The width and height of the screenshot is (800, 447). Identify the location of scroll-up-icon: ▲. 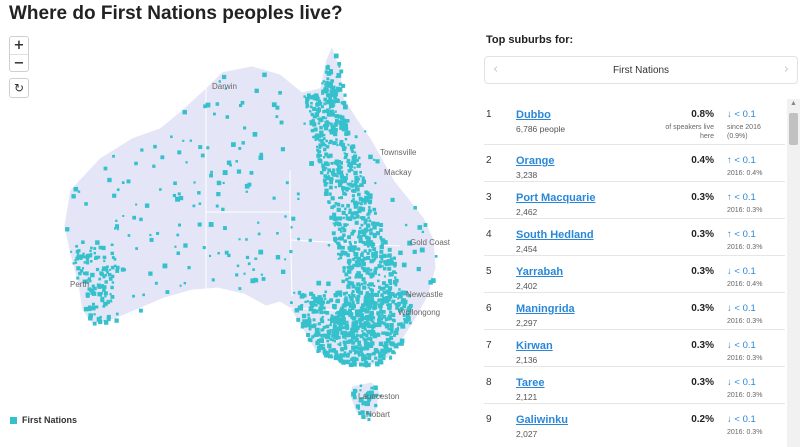
(793, 103).